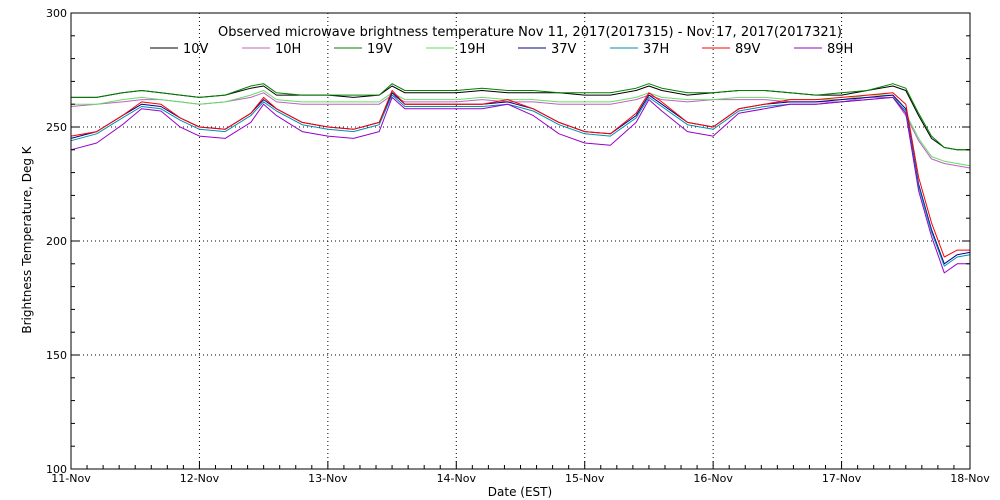 The width and height of the screenshot is (1000, 500). What do you see at coordinates (564, 49) in the screenshot?
I see `legend-label-37V: 37V` at bounding box center [564, 49].